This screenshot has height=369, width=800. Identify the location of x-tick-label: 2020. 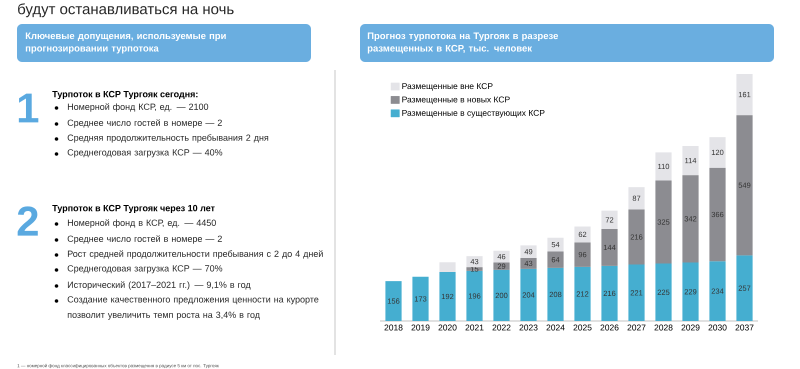
(447, 327).